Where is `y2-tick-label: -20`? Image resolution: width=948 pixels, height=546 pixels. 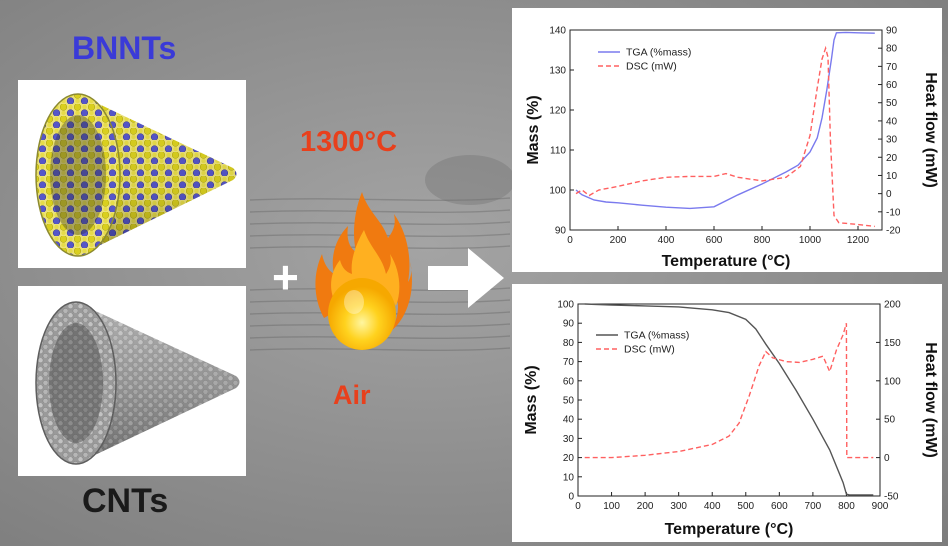
y2-tick-label: -20 is located at coordinates (893, 231).